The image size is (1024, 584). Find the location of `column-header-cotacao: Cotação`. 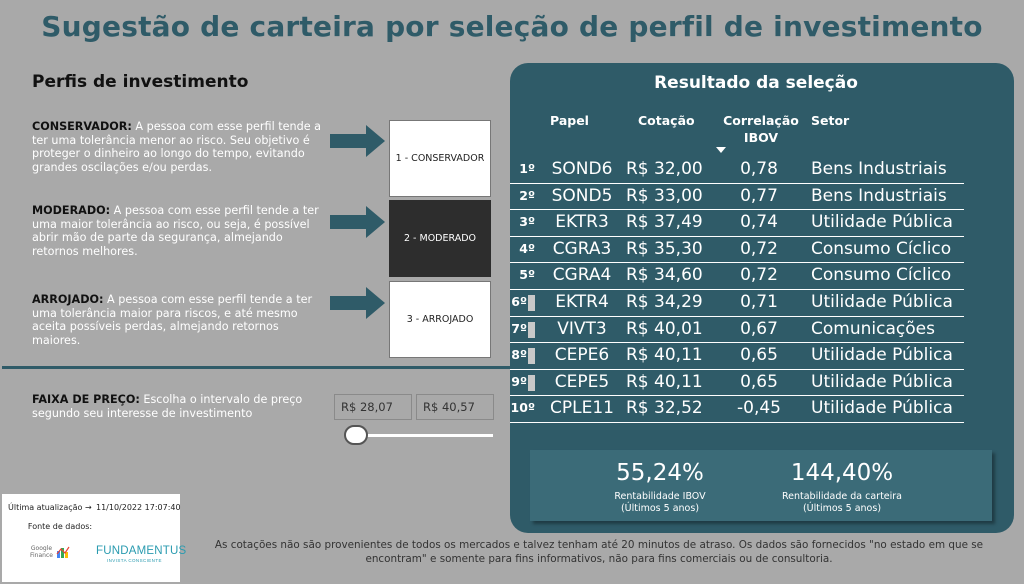

column-header-cotacao: Cotação is located at coordinates (666, 120).